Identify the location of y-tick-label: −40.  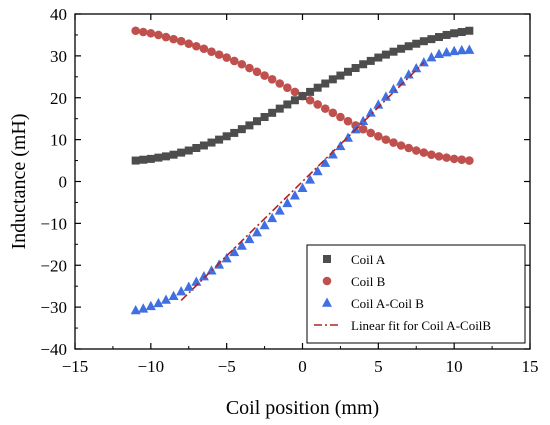
(53, 349).